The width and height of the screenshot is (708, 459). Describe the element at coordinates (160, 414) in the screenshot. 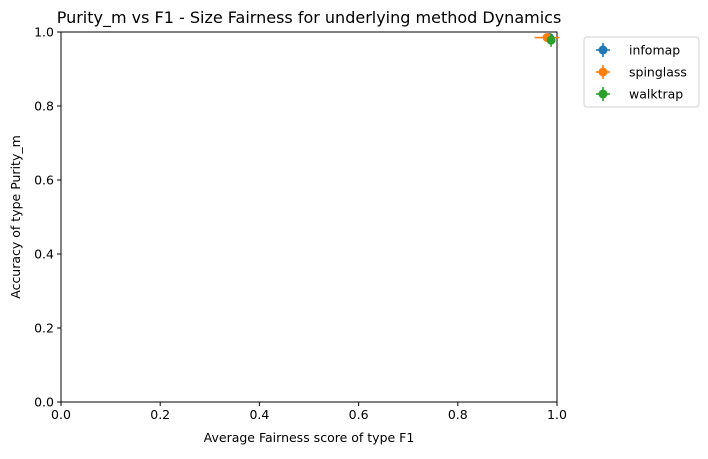

I see `x-tick-label: 0.2` at that location.